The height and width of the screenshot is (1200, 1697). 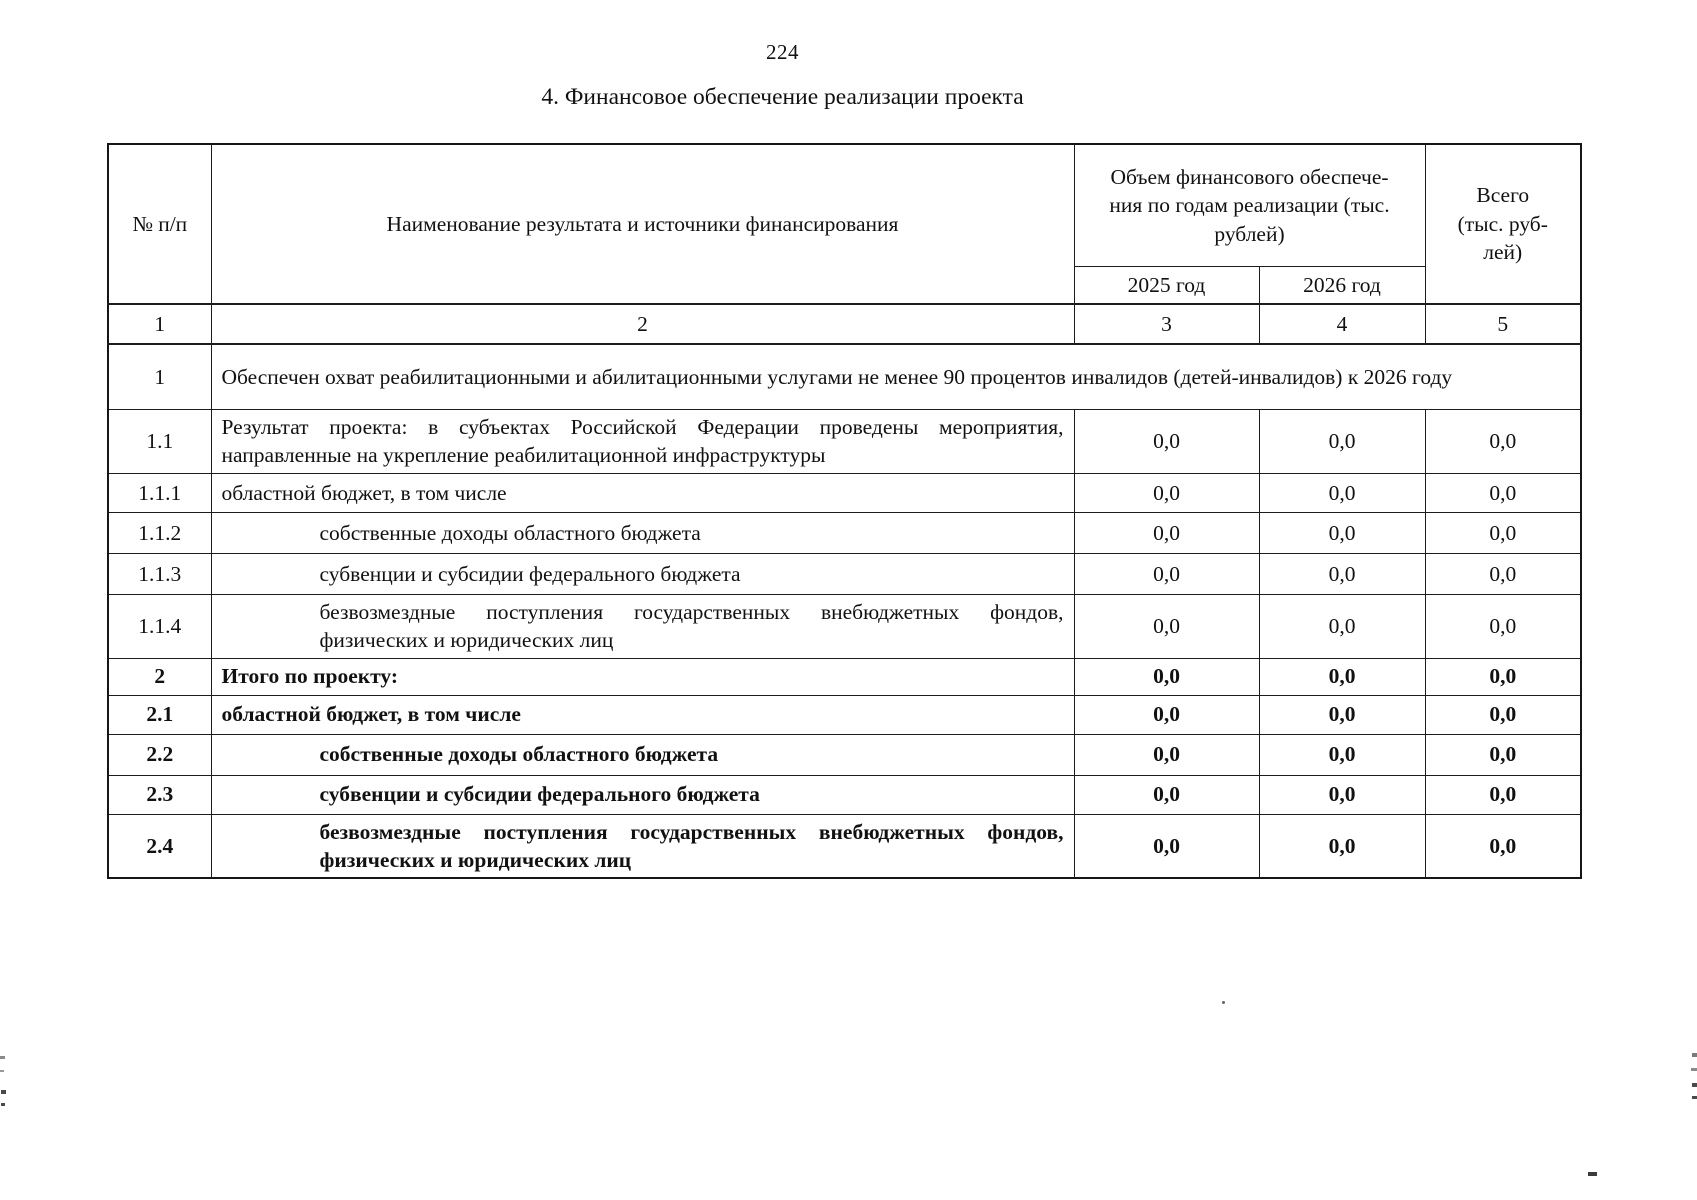 What do you see at coordinates (159, 676) in the screenshot?
I see `row-num: 2` at bounding box center [159, 676].